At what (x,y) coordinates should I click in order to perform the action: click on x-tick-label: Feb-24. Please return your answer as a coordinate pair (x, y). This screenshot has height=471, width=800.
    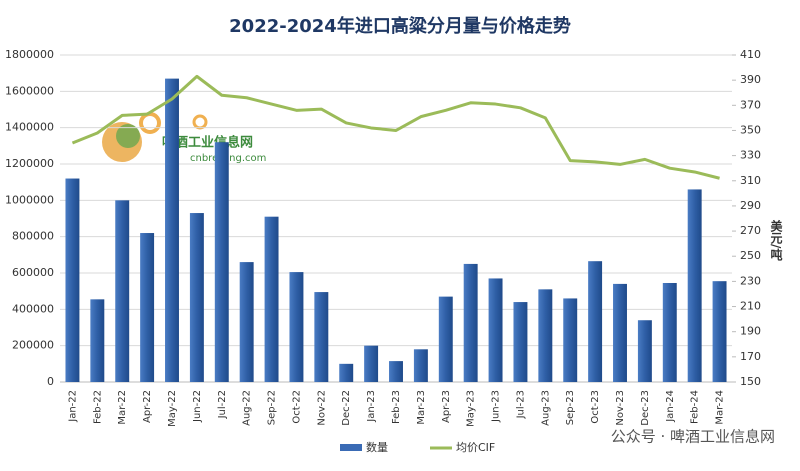
    Looking at the image, I should click on (695, 407).